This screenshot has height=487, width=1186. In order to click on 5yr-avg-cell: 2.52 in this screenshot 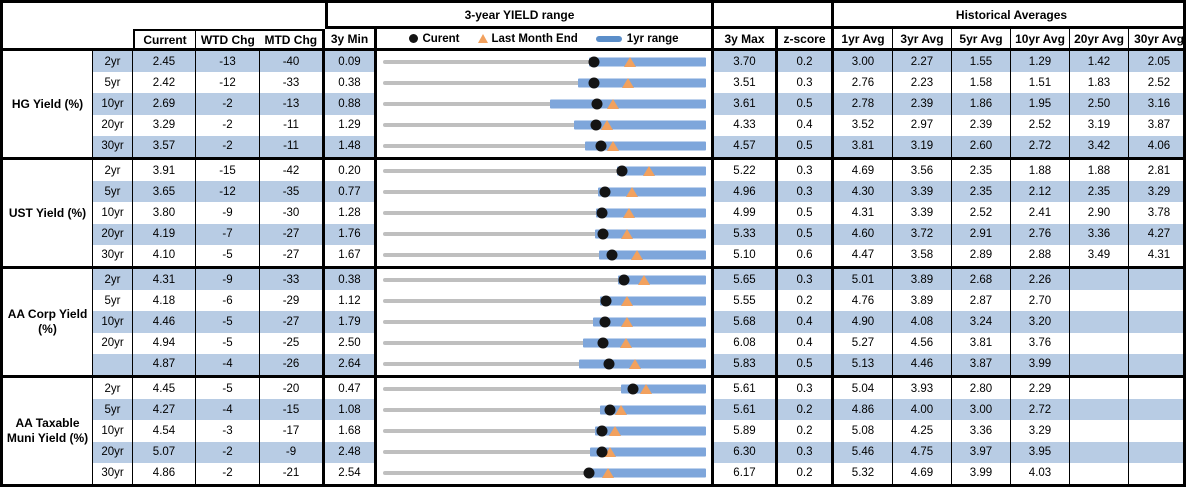, I will do `click(981, 213)`.